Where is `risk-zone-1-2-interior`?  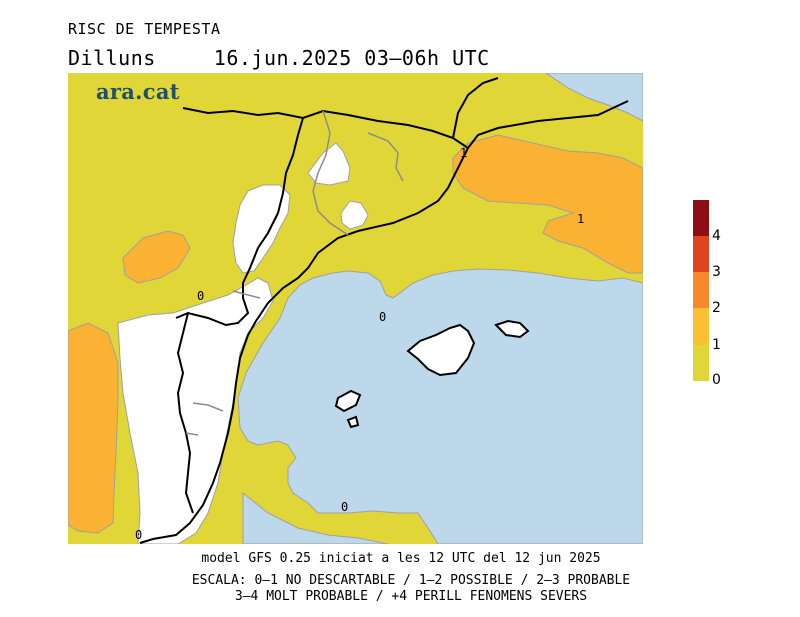
risk-zone-1-2-interior is located at coordinates (156, 257).